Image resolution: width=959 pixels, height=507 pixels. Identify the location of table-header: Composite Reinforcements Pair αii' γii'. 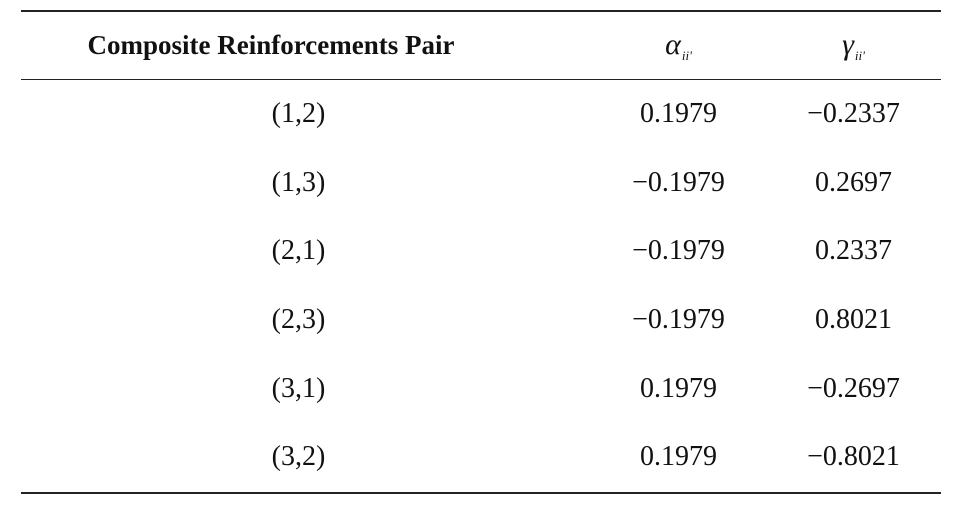
(481, 45).